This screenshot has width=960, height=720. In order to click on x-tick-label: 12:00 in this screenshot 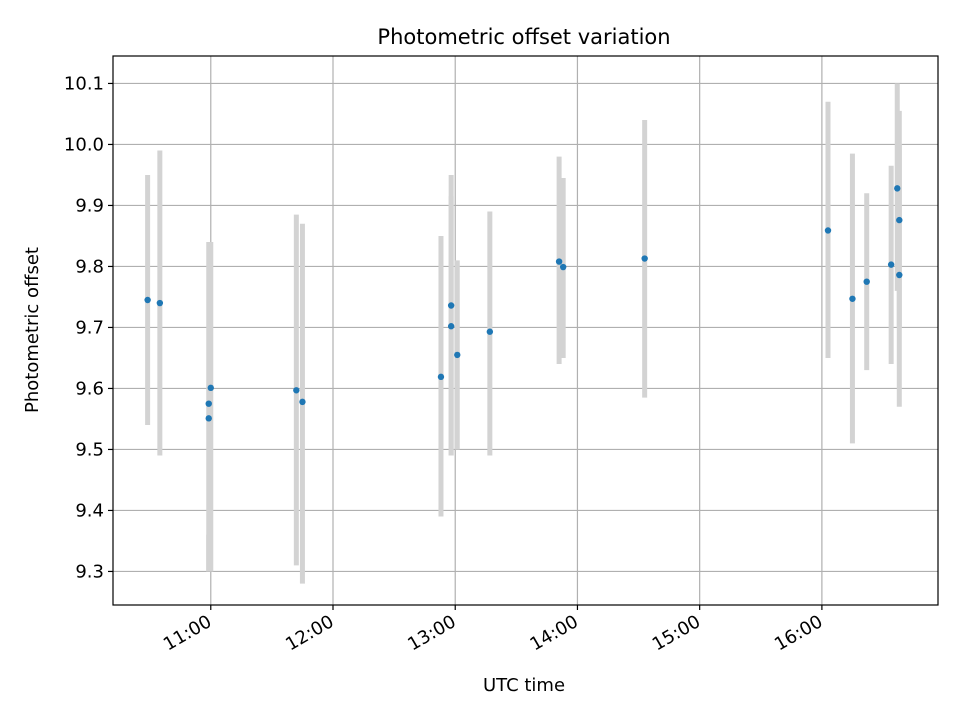, I will do `click(309, 633)`.